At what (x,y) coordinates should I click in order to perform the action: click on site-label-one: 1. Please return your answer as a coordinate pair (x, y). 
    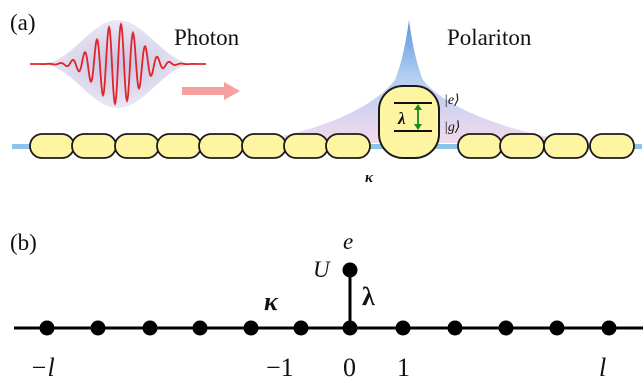
    Looking at the image, I should click on (403, 367).